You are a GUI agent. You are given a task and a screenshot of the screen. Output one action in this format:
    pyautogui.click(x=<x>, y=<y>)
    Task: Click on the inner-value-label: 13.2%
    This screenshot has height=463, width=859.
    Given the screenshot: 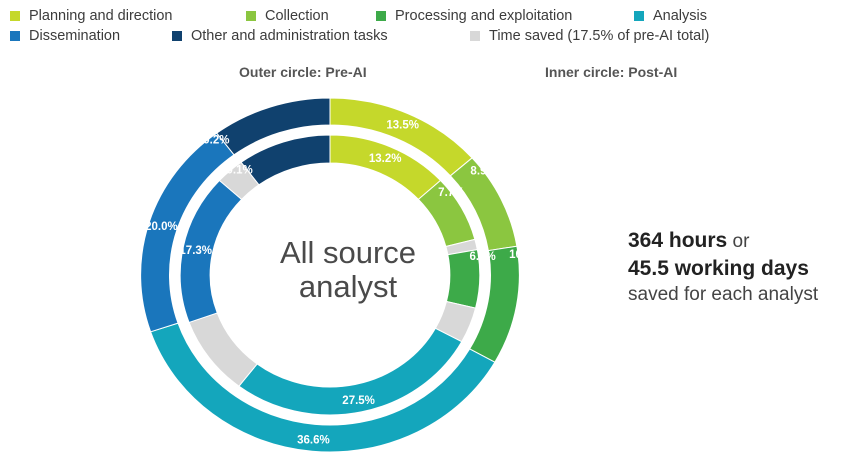 What is the action you would take?
    pyautogui.click(x=385, y=159)
    